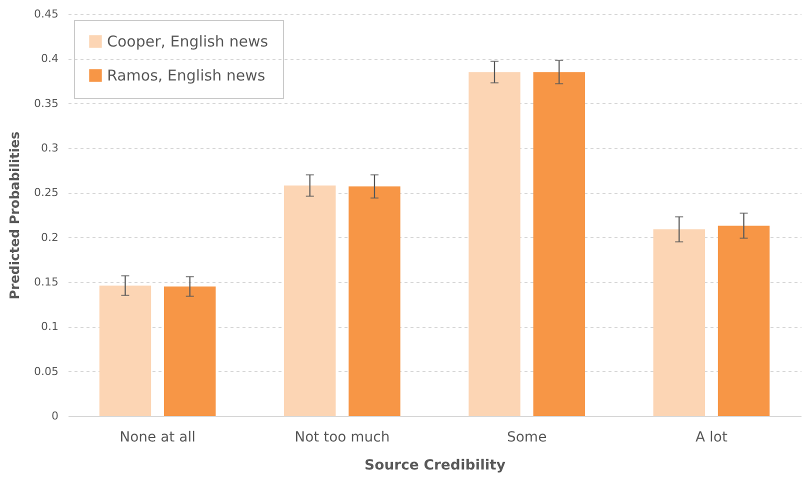 This screenshot has width=809, height=480. What do you see at coordinates (49, 148) in the screenshot?
I see `y-tick-label: 0.3` at bounding box center [49, 148].